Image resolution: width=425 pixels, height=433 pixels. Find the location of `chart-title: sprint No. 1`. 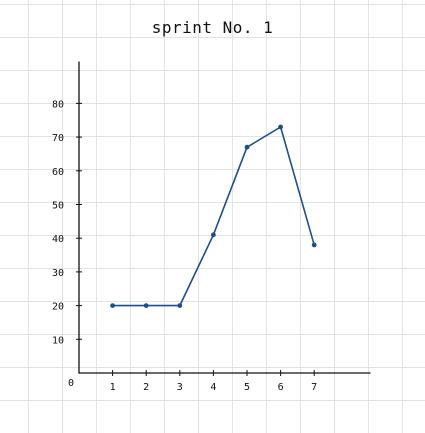

chart-title: sprint No. 1 is located at coordinates (212, 27).